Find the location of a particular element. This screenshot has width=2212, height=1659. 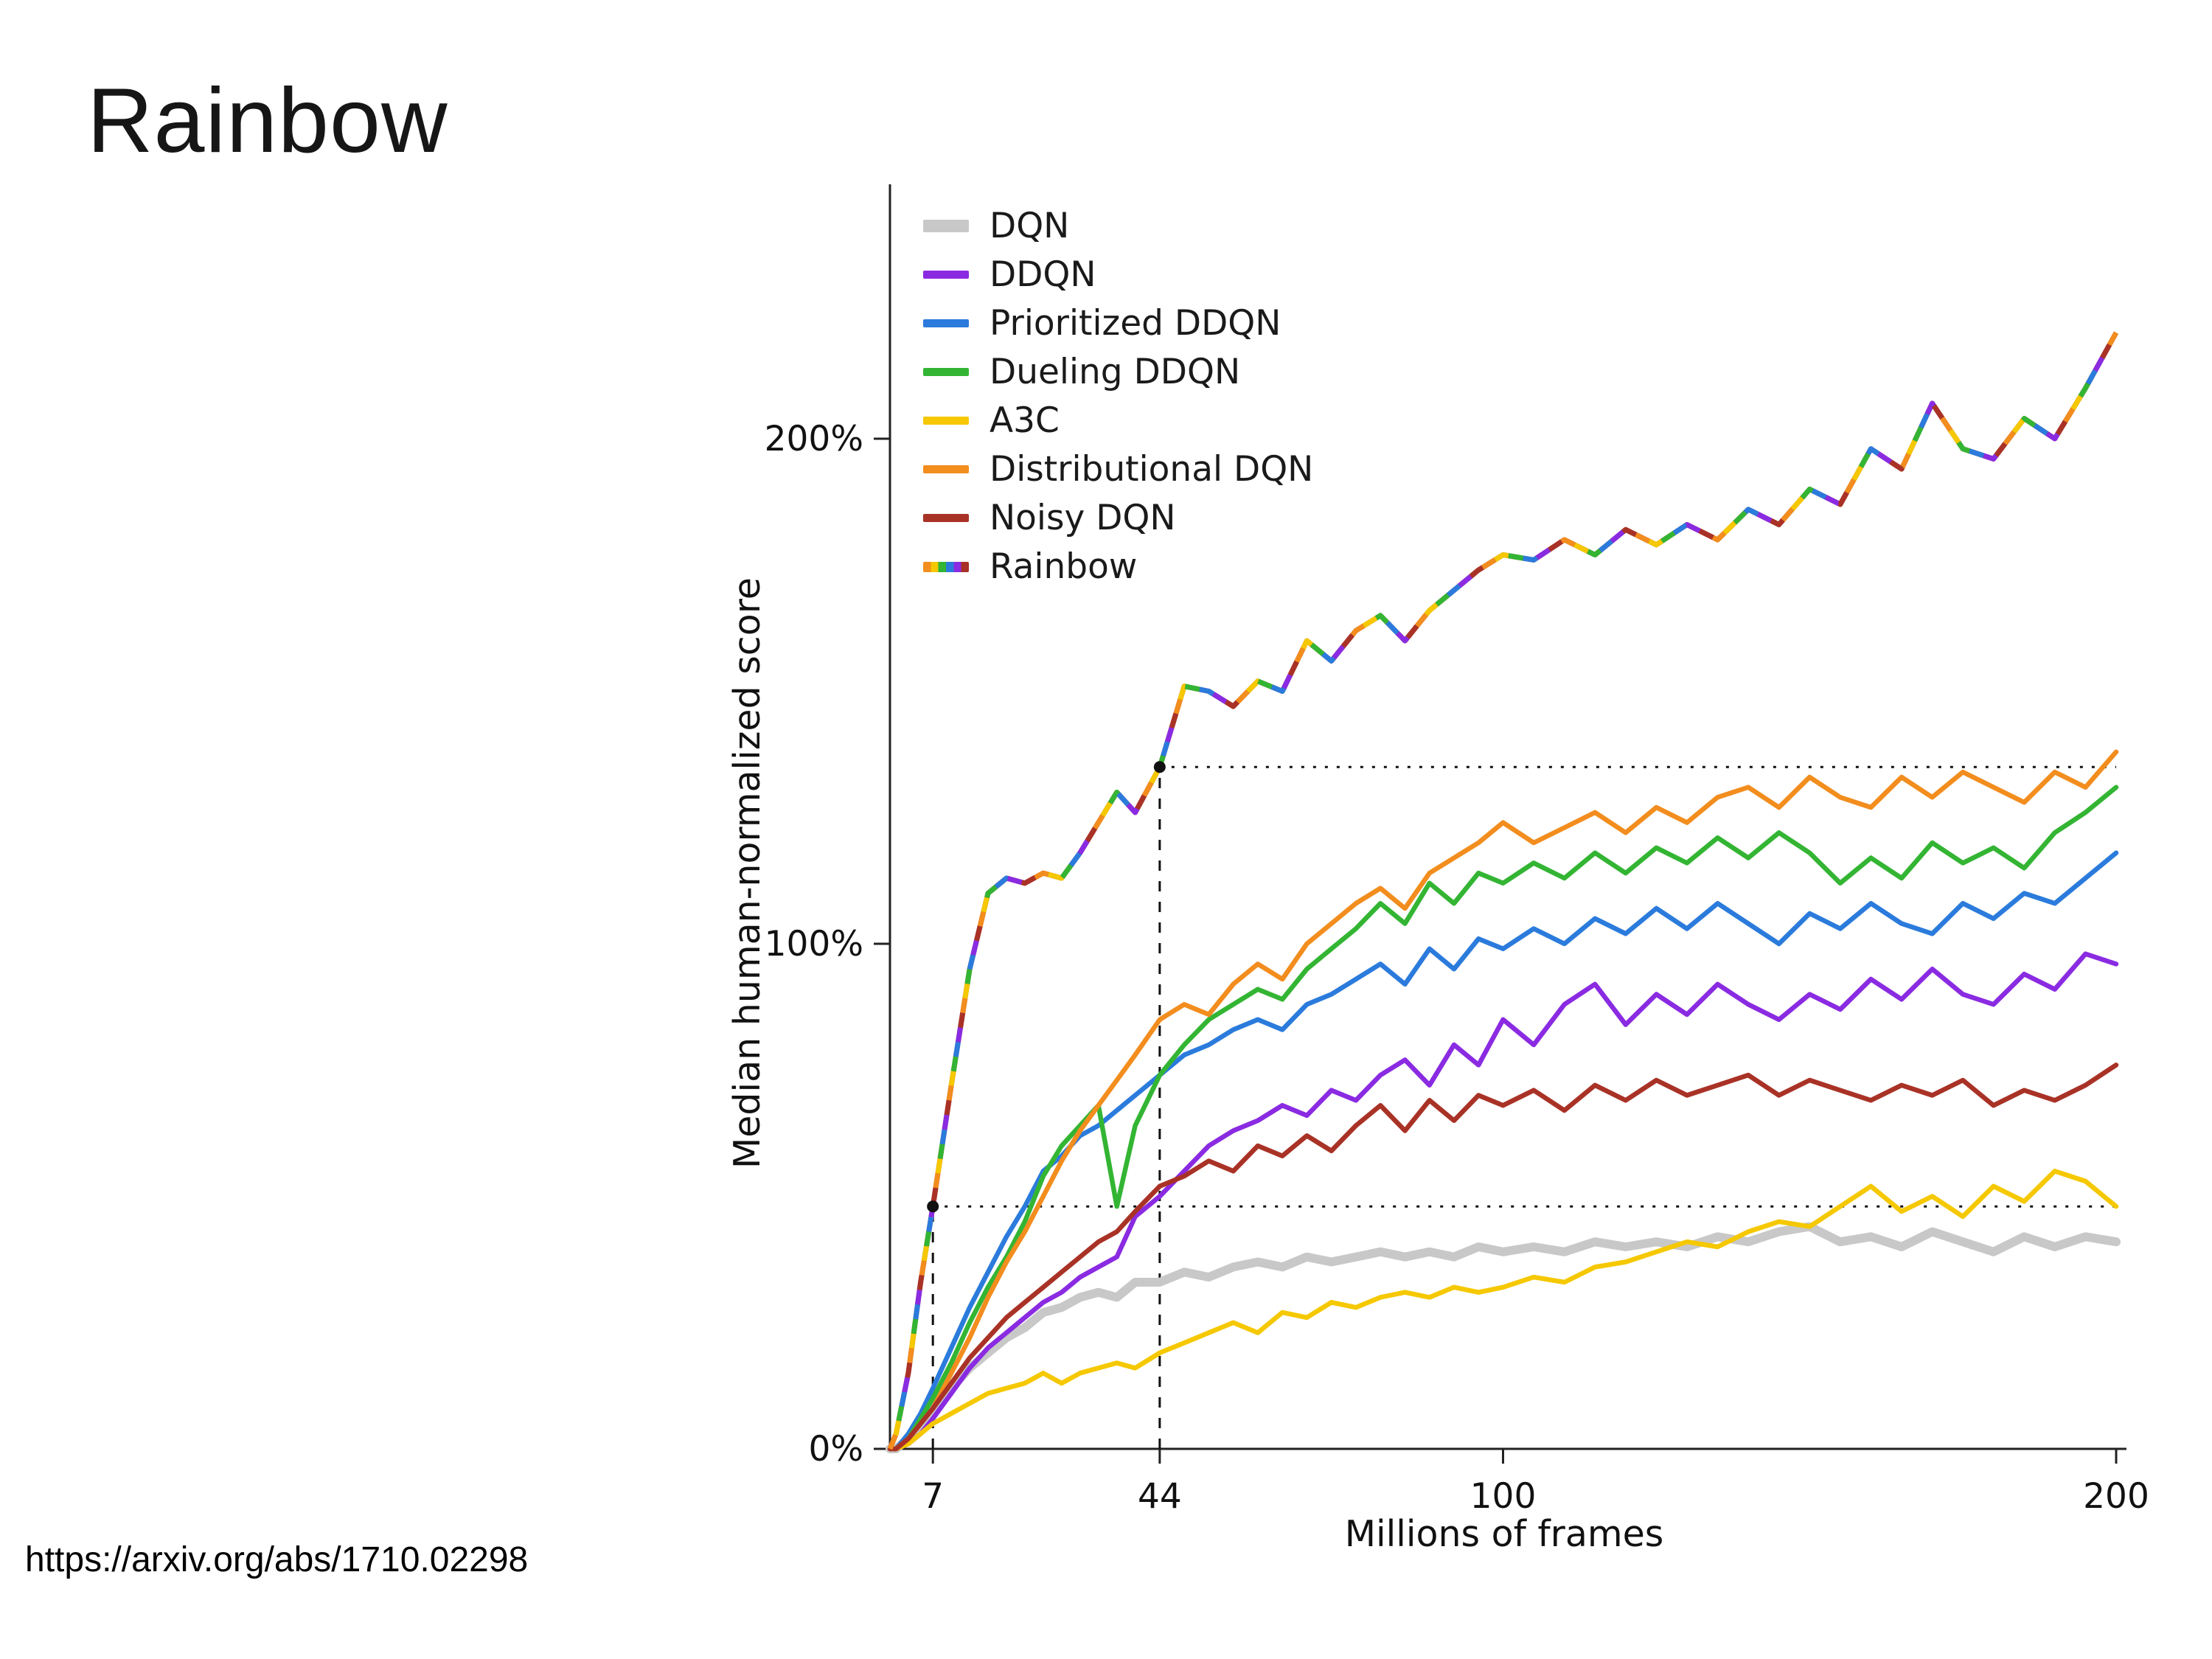

legend-item: Distributional DQN is located at coordinates (1118, 469).